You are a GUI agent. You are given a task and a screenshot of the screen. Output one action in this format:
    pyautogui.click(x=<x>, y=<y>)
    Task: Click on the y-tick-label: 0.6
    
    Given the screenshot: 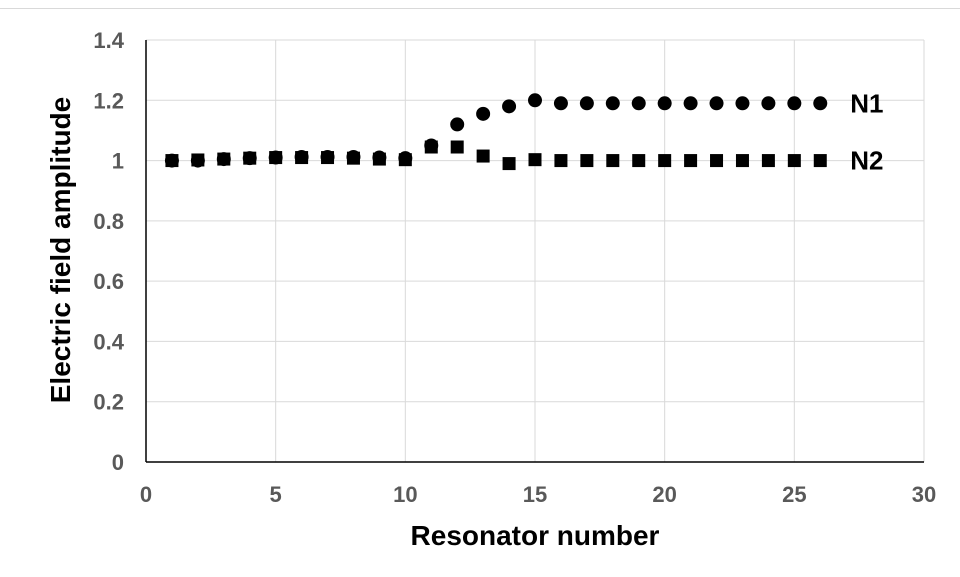 What is the action you would take?
    pyautogui.click(x=108, y=281)
    